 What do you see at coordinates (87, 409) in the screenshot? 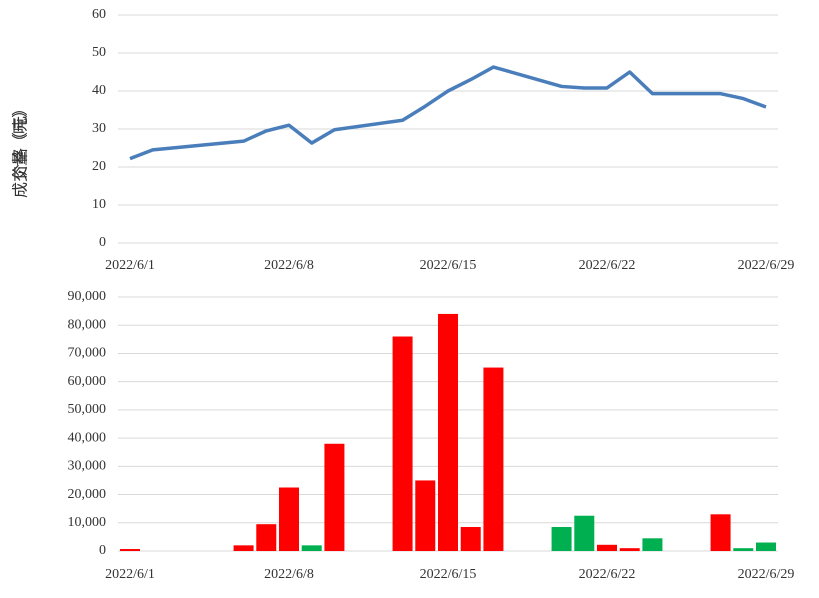
I see `y-tick-label: 50,000` at bounding box center [87, 409].